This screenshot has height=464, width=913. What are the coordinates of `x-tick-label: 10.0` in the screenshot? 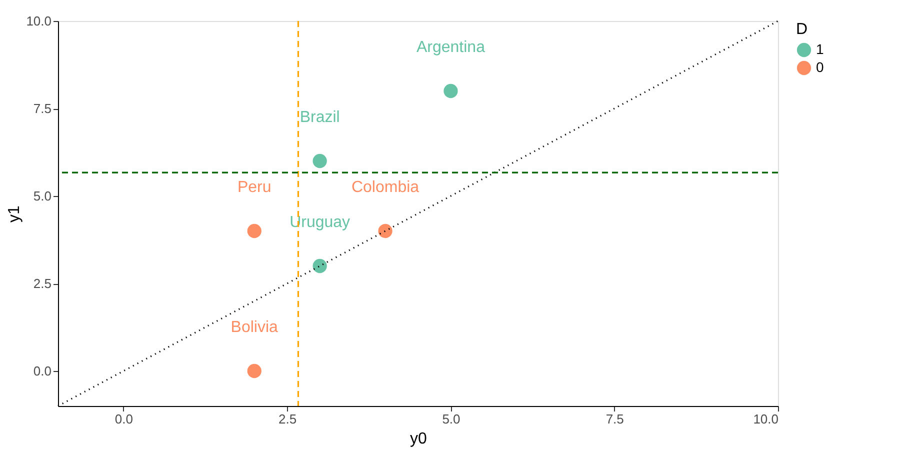 It's located at (765, 419).